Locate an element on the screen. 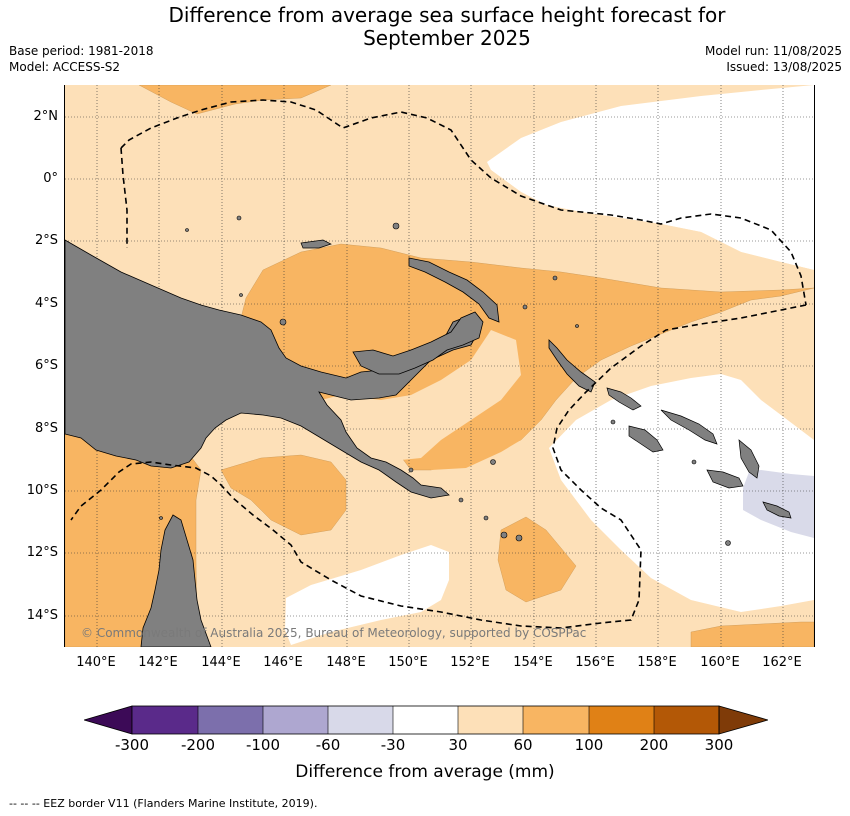  band-neutral-east is located at coordinates (681, 493).